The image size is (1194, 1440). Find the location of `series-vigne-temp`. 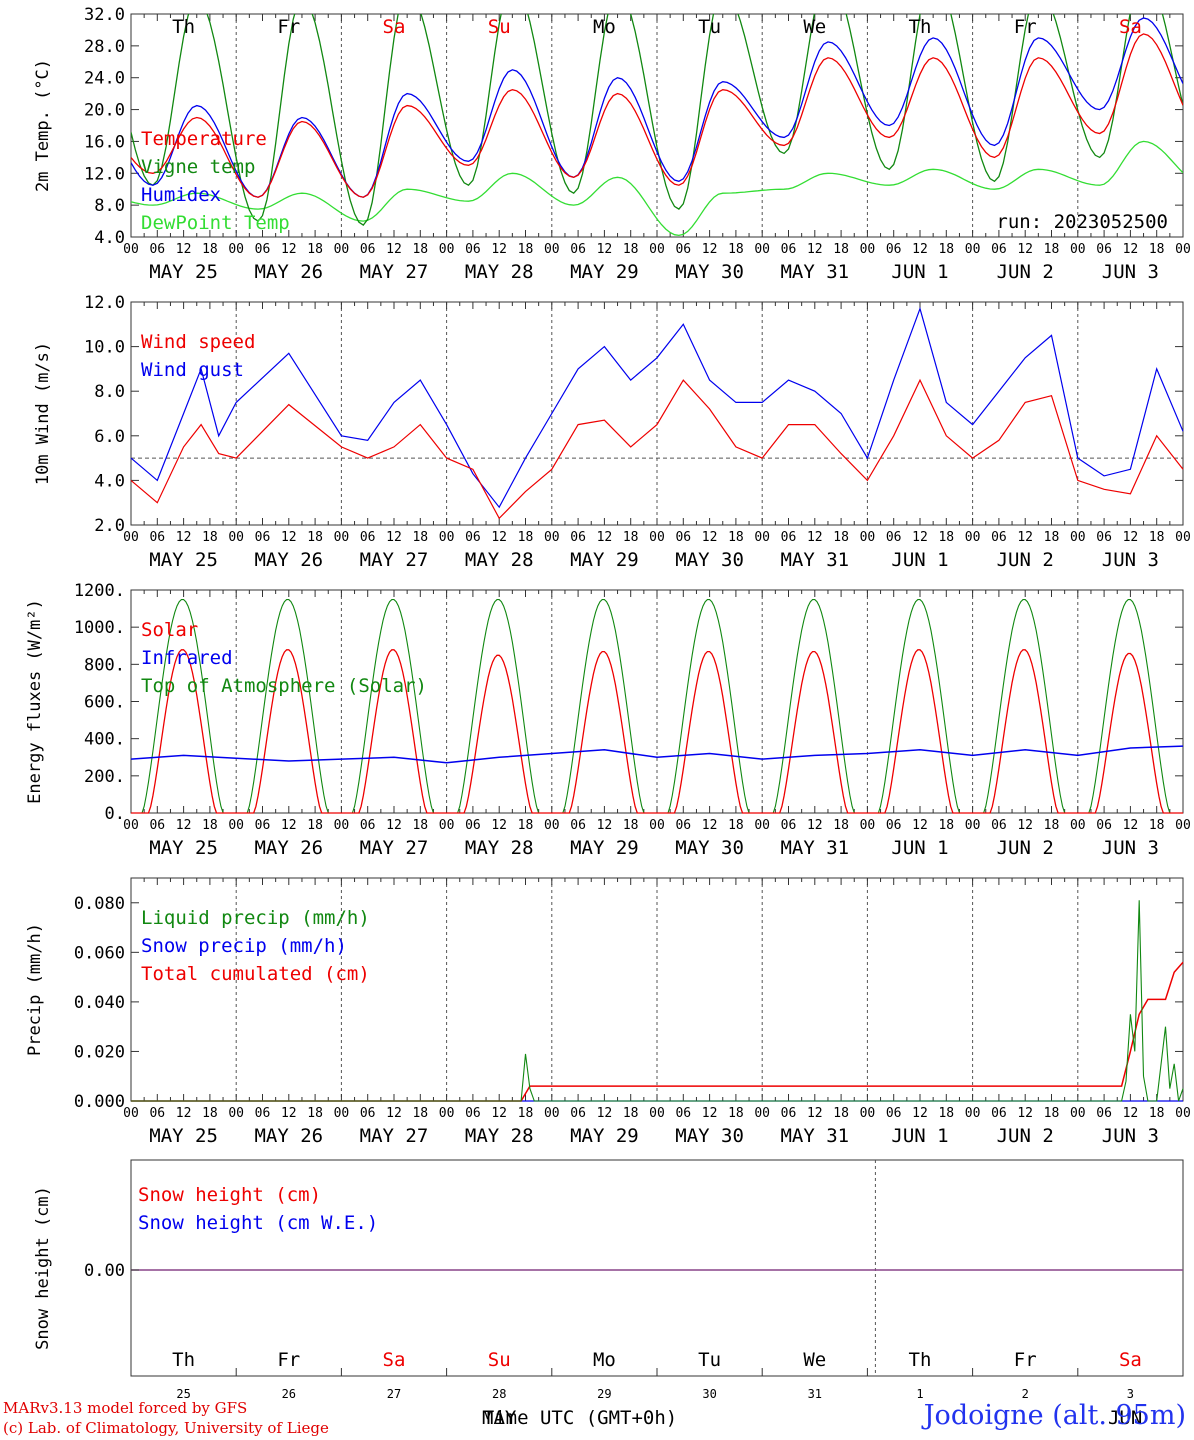

series-vigne-temp is located at coordinates (657, 120).